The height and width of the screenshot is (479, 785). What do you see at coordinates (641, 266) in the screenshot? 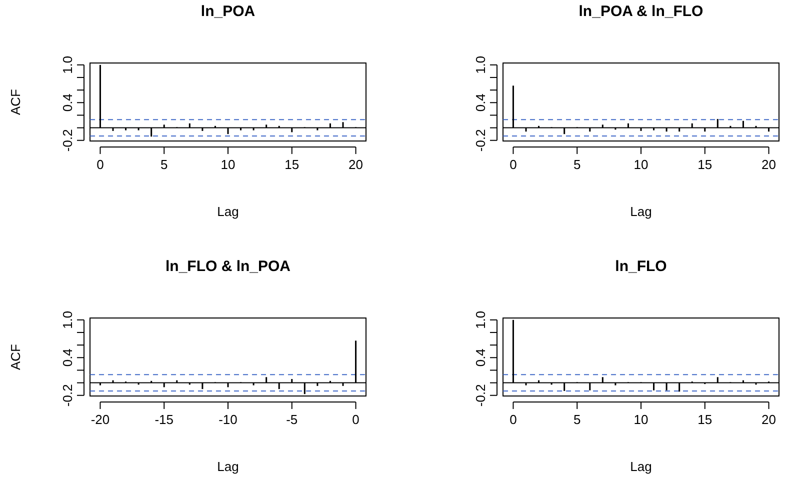
I see `chart-title: ln_FLO` at bounding box center [641, 266].